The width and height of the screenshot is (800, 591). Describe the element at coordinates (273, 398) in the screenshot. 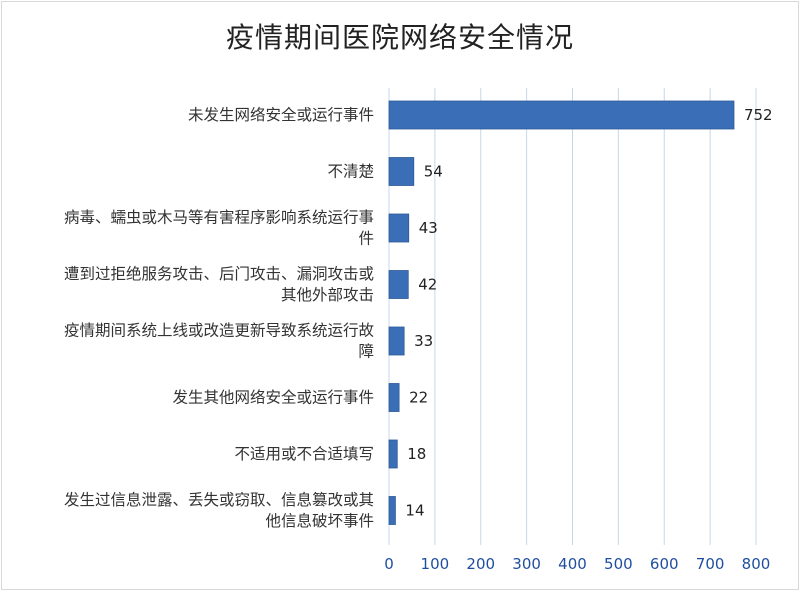

I see `category-label: 发生其他网络安全或运行事件` at that location.